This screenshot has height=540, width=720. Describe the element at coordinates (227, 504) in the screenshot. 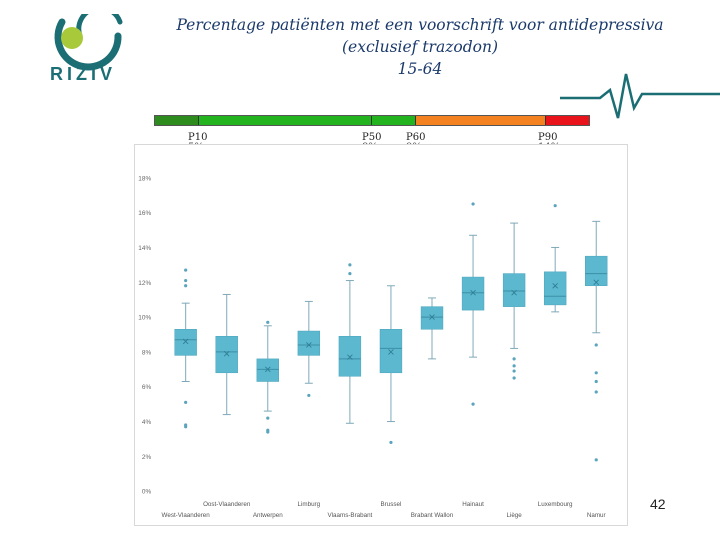

I see `x-category-label: Oost-Vlaanderen` at that location.